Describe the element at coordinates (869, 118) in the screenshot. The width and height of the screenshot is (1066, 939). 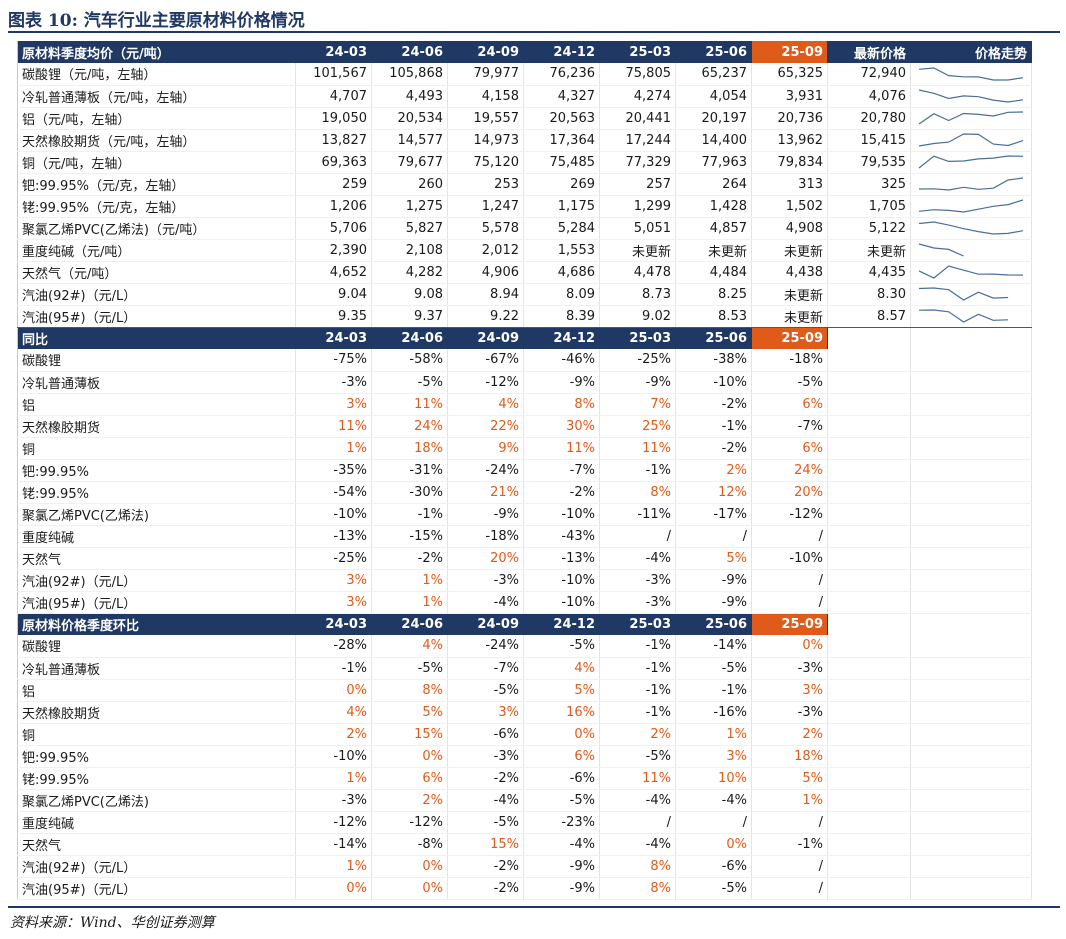
I see `latest-price-cell: 20,780` at that location.